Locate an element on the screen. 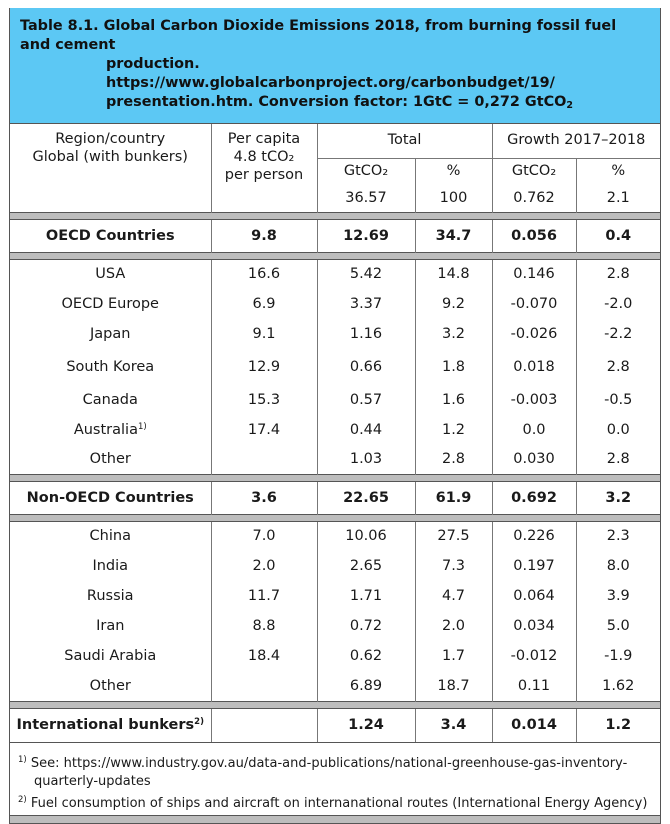 This screenshot has width=670, height=824. global-growth-pct: 2.1 is located at coordinates (618, 197).